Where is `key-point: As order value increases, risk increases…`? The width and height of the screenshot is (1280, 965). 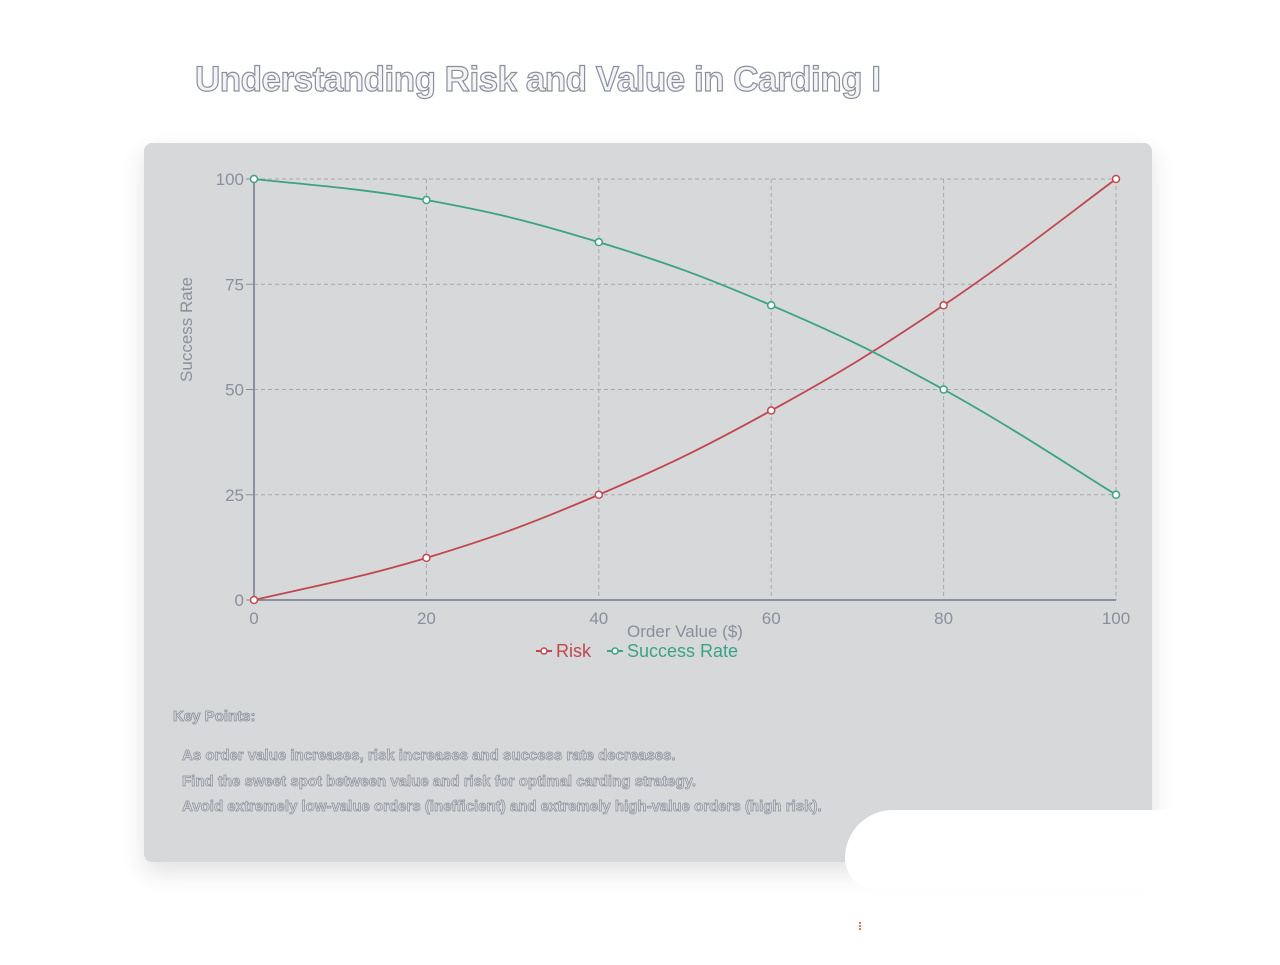
key-point: As order value increases, risk increases… is located at coordinates (502, 756).